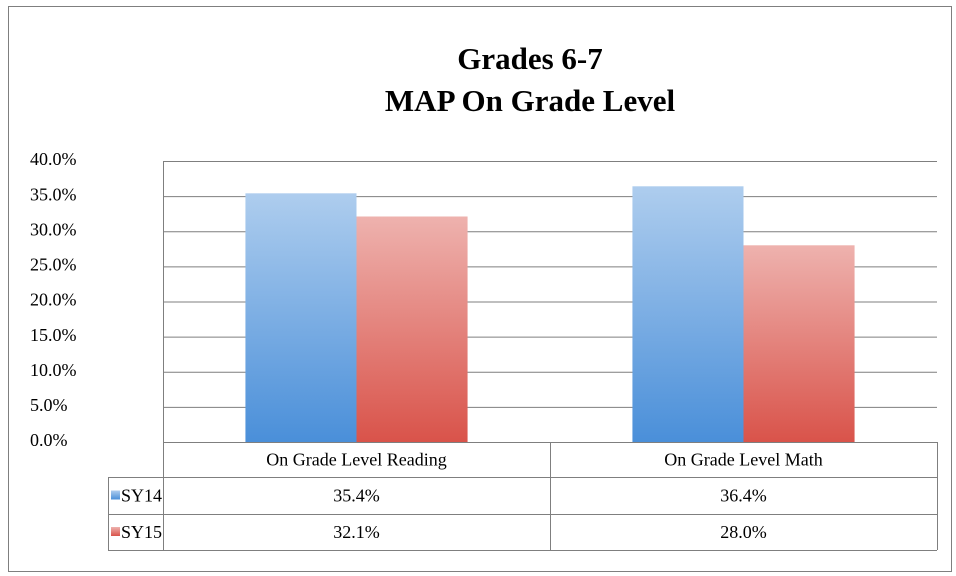 The image size is (956, 576). What do you see at coordinates (53, 229) in the screenshot?
I see `y-tick-label: 30.0%` at bounding box center [53, 229].